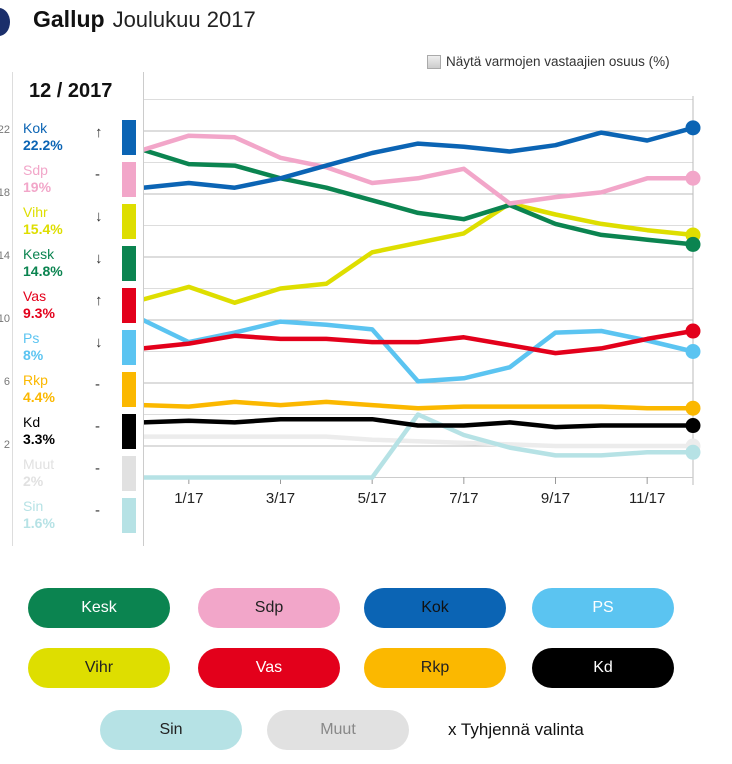  What do you see at coordinates (338, 730) in the screenshot?
I see `party-button-muut: Muut` at bounding box center [338, 730].